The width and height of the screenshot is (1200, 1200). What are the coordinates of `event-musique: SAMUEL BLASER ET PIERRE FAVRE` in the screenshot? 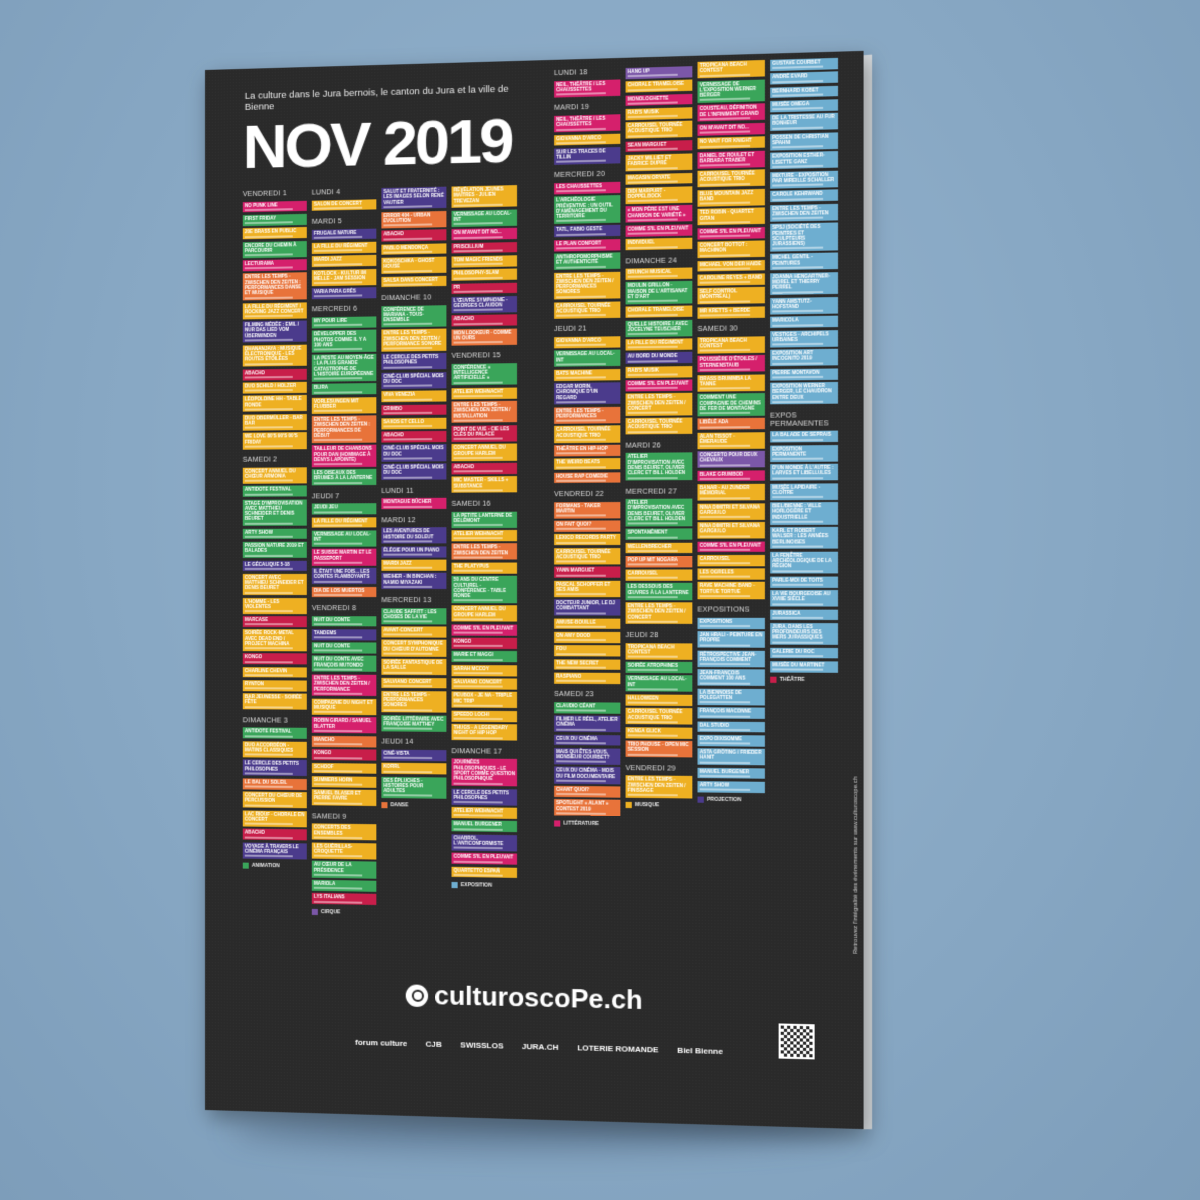 It's located at (344, 798).